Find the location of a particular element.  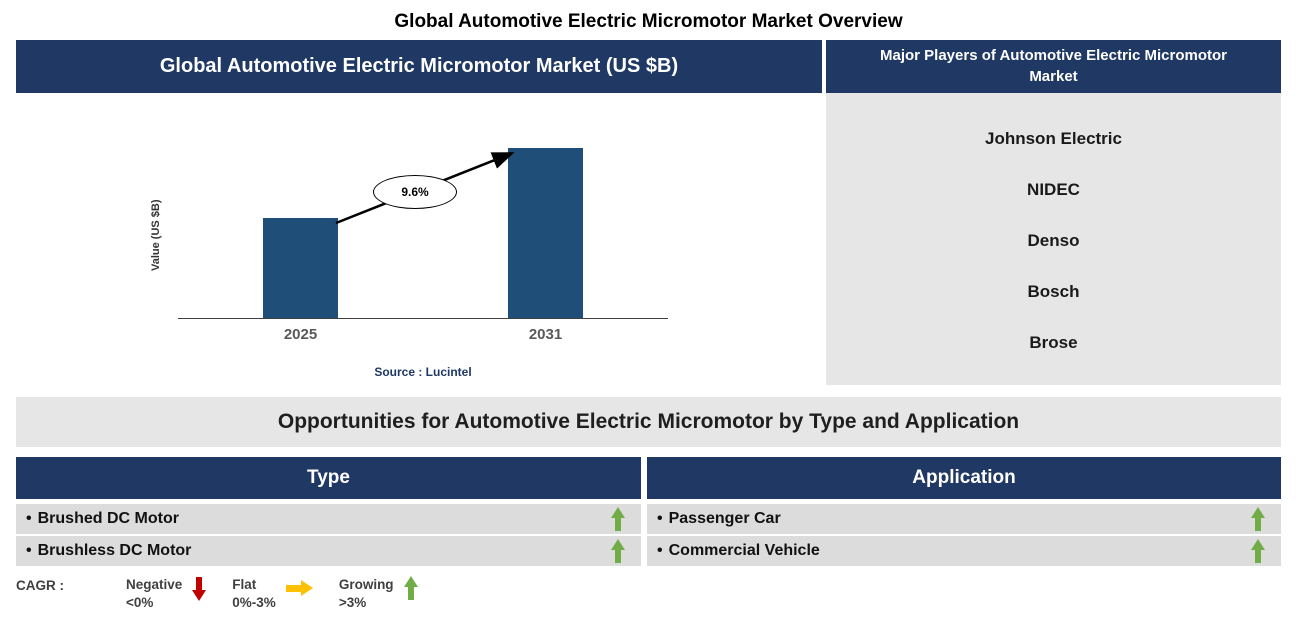

legend-item-negative: Negative <0% is located at coordinates (166, 594).